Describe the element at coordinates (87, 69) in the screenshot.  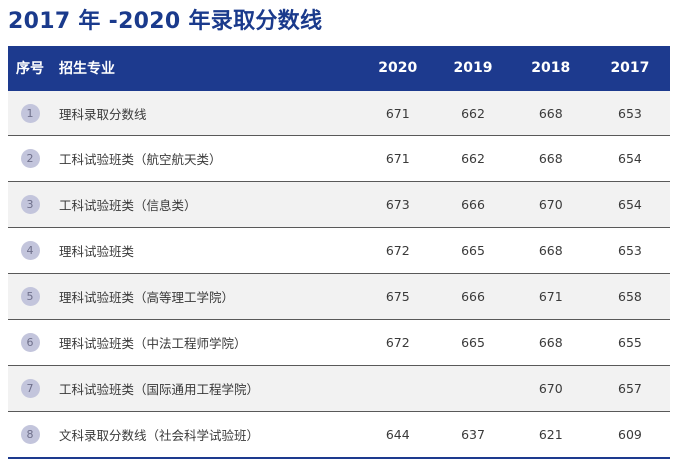
I see `header-major: 招生专业` at that location.